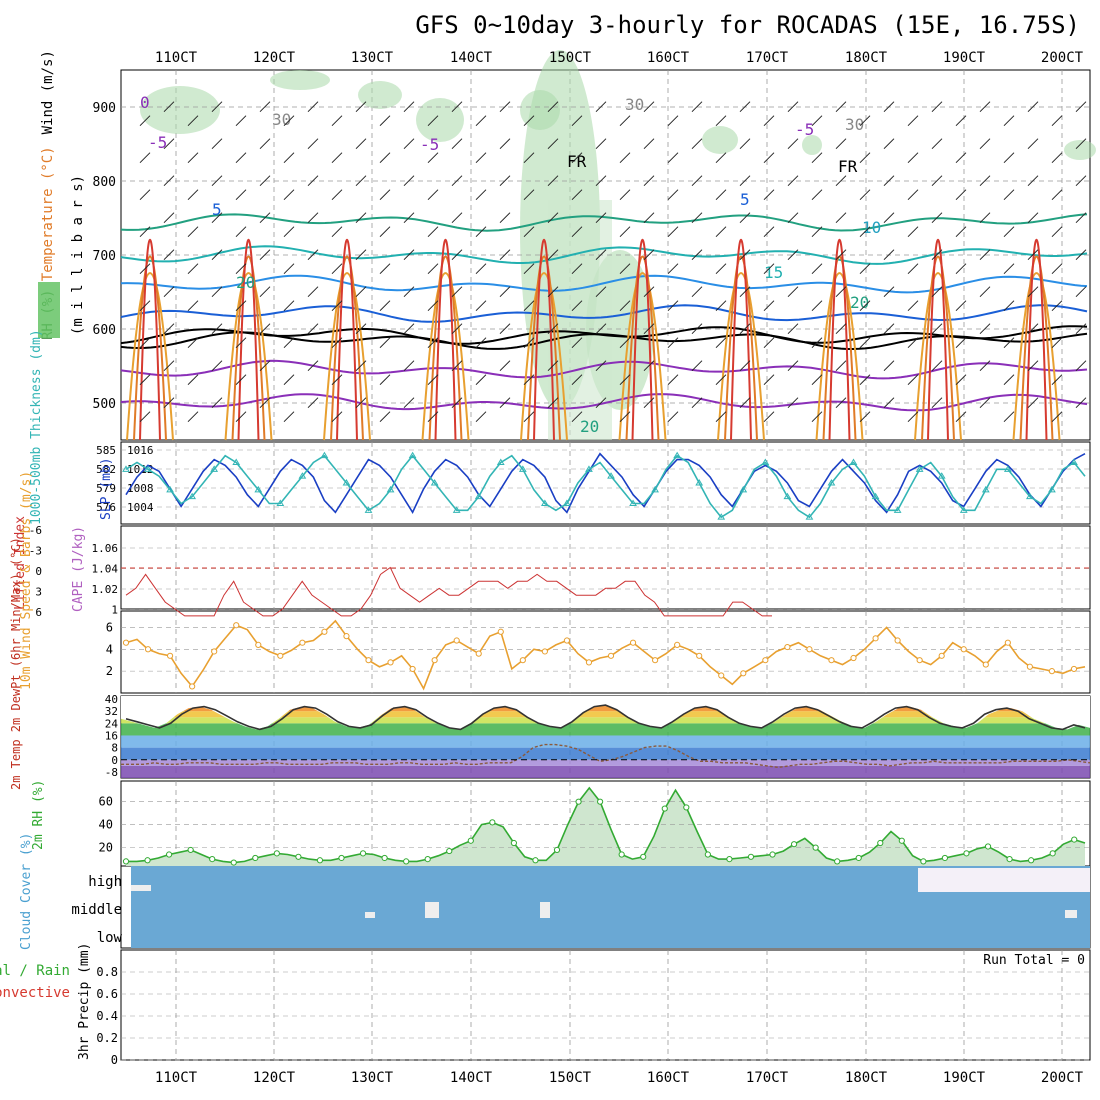  I want to click on temp-band, so click(605, 720).